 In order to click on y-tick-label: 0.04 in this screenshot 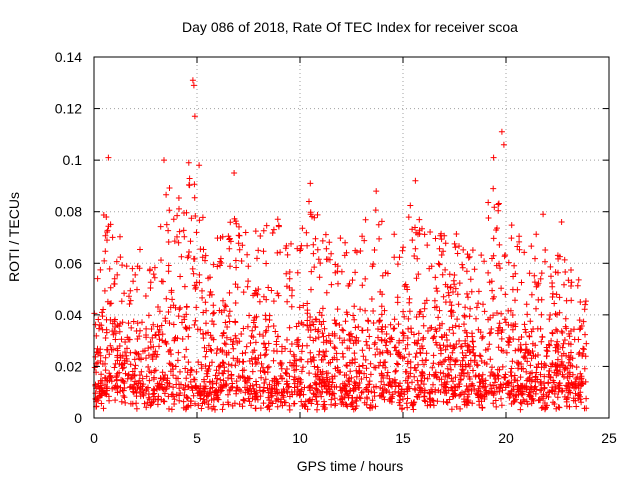, I will do `click(68, 315)`.